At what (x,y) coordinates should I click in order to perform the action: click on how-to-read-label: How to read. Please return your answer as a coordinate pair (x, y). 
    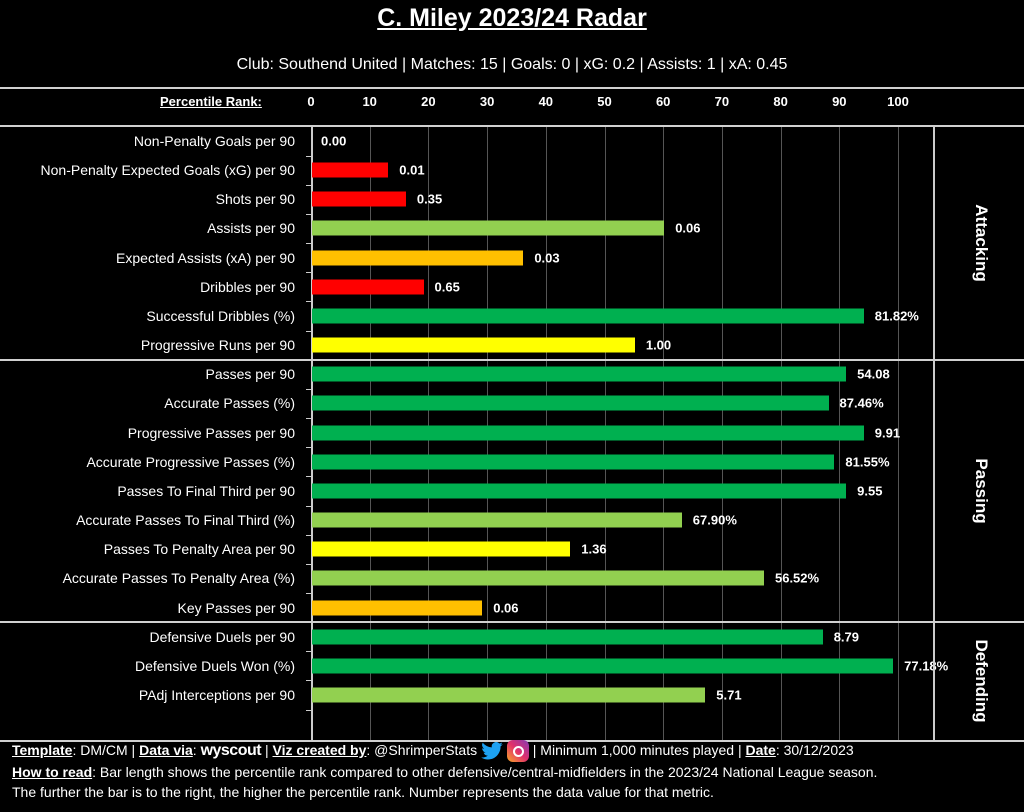
    Looking at the image, I should click on (52, 772).